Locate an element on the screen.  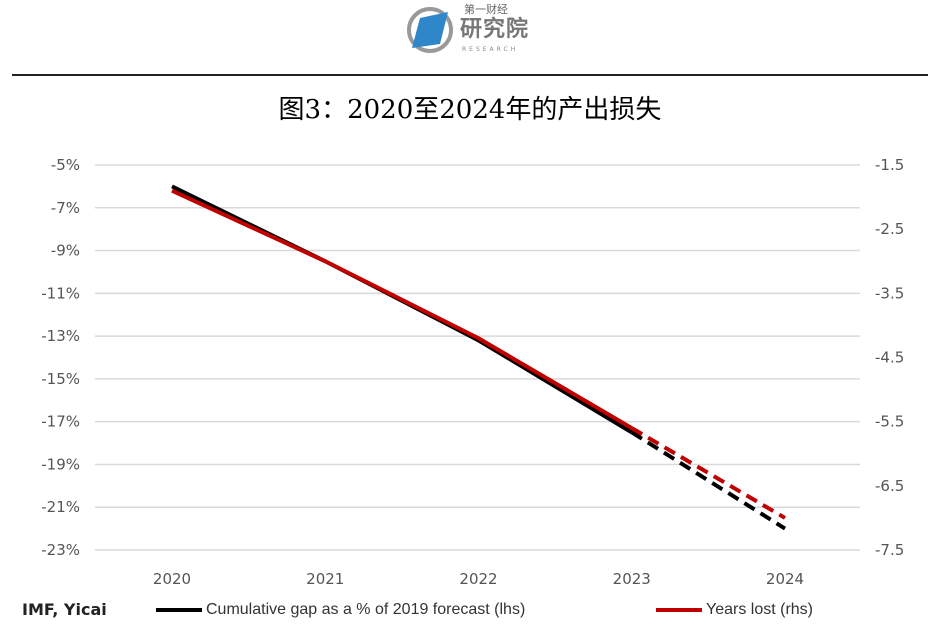
y-right-tick-label: -3.5 is located at coordinates (889, 293).